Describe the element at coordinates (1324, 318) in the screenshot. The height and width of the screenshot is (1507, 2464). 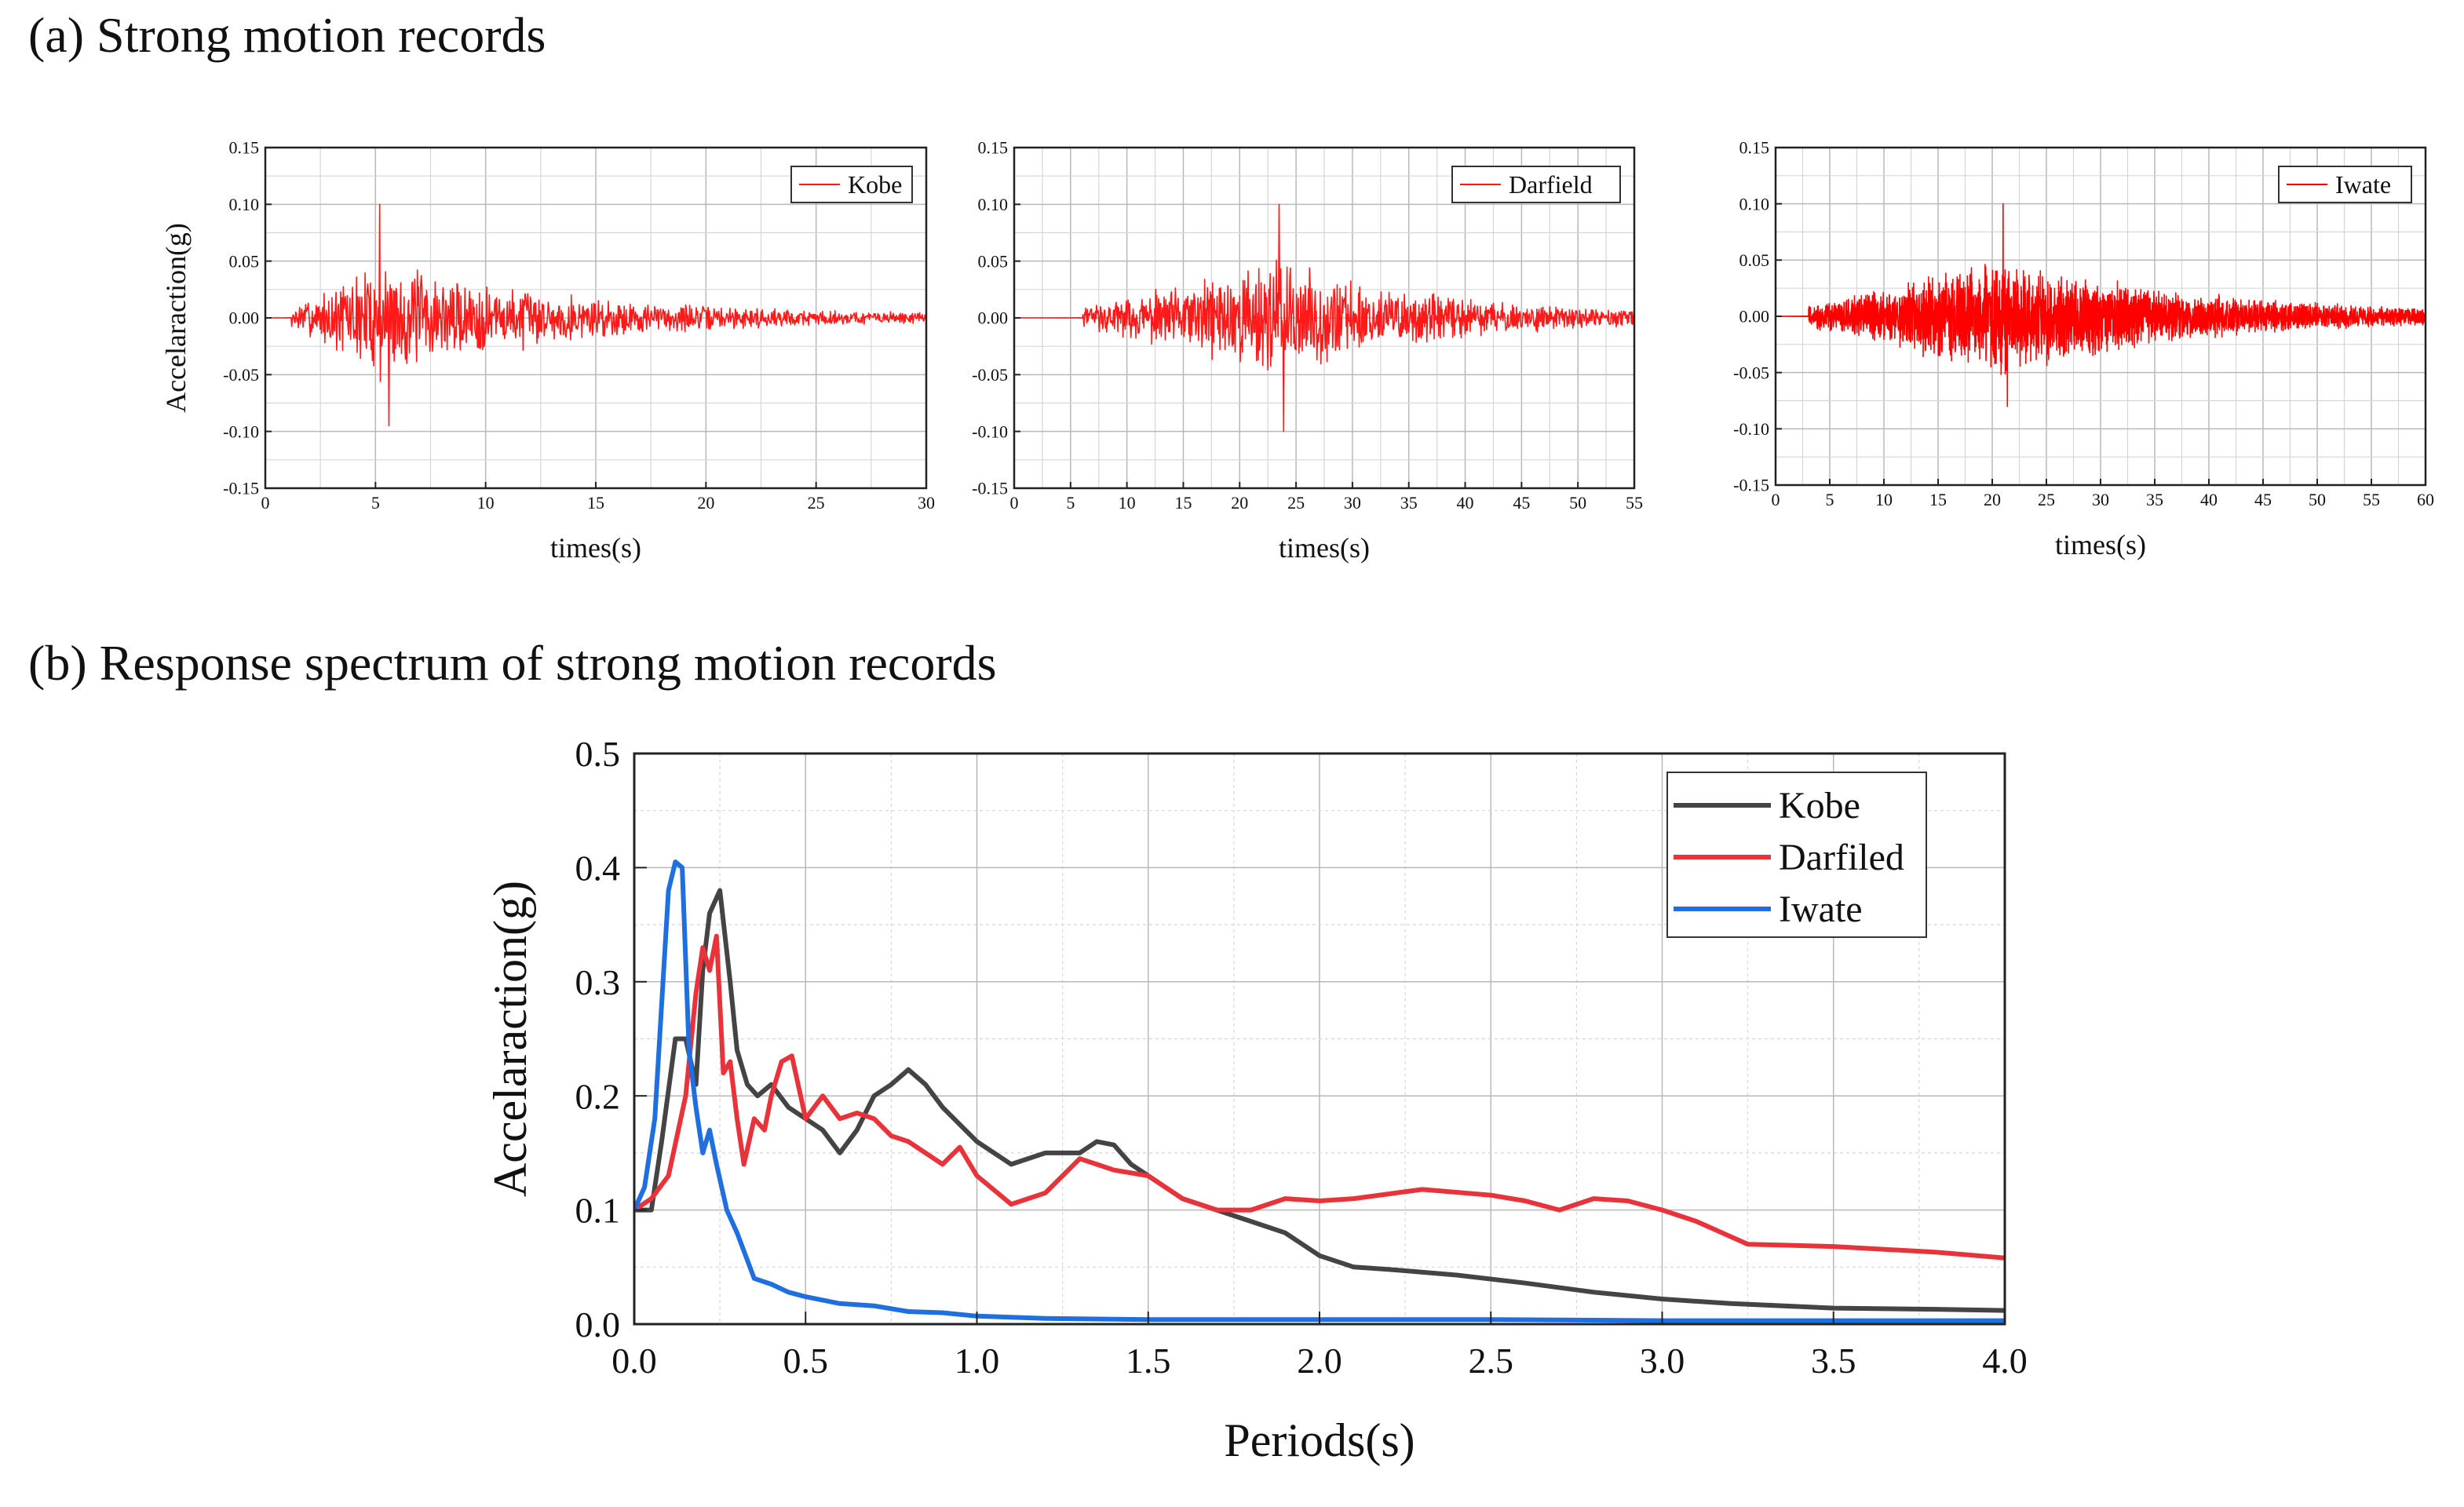
I see `series-line-darfield` at that location.